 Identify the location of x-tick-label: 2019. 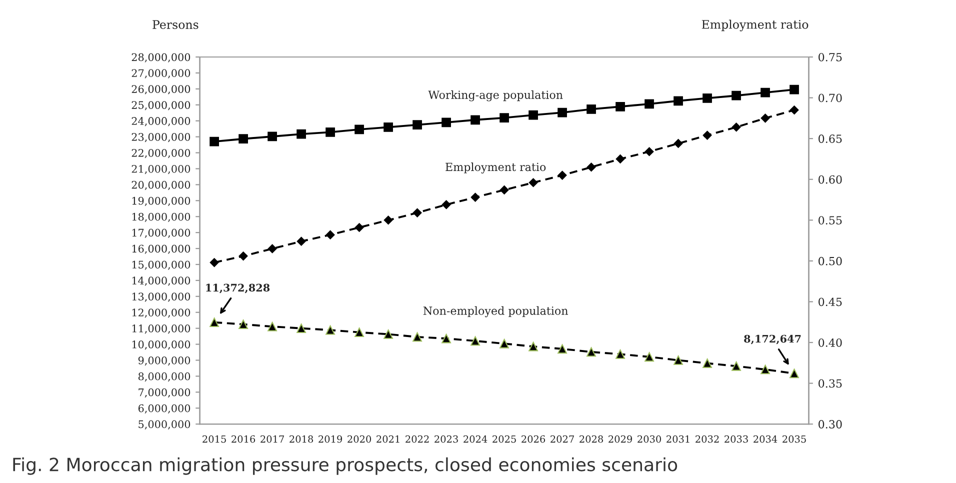
(330, 439).